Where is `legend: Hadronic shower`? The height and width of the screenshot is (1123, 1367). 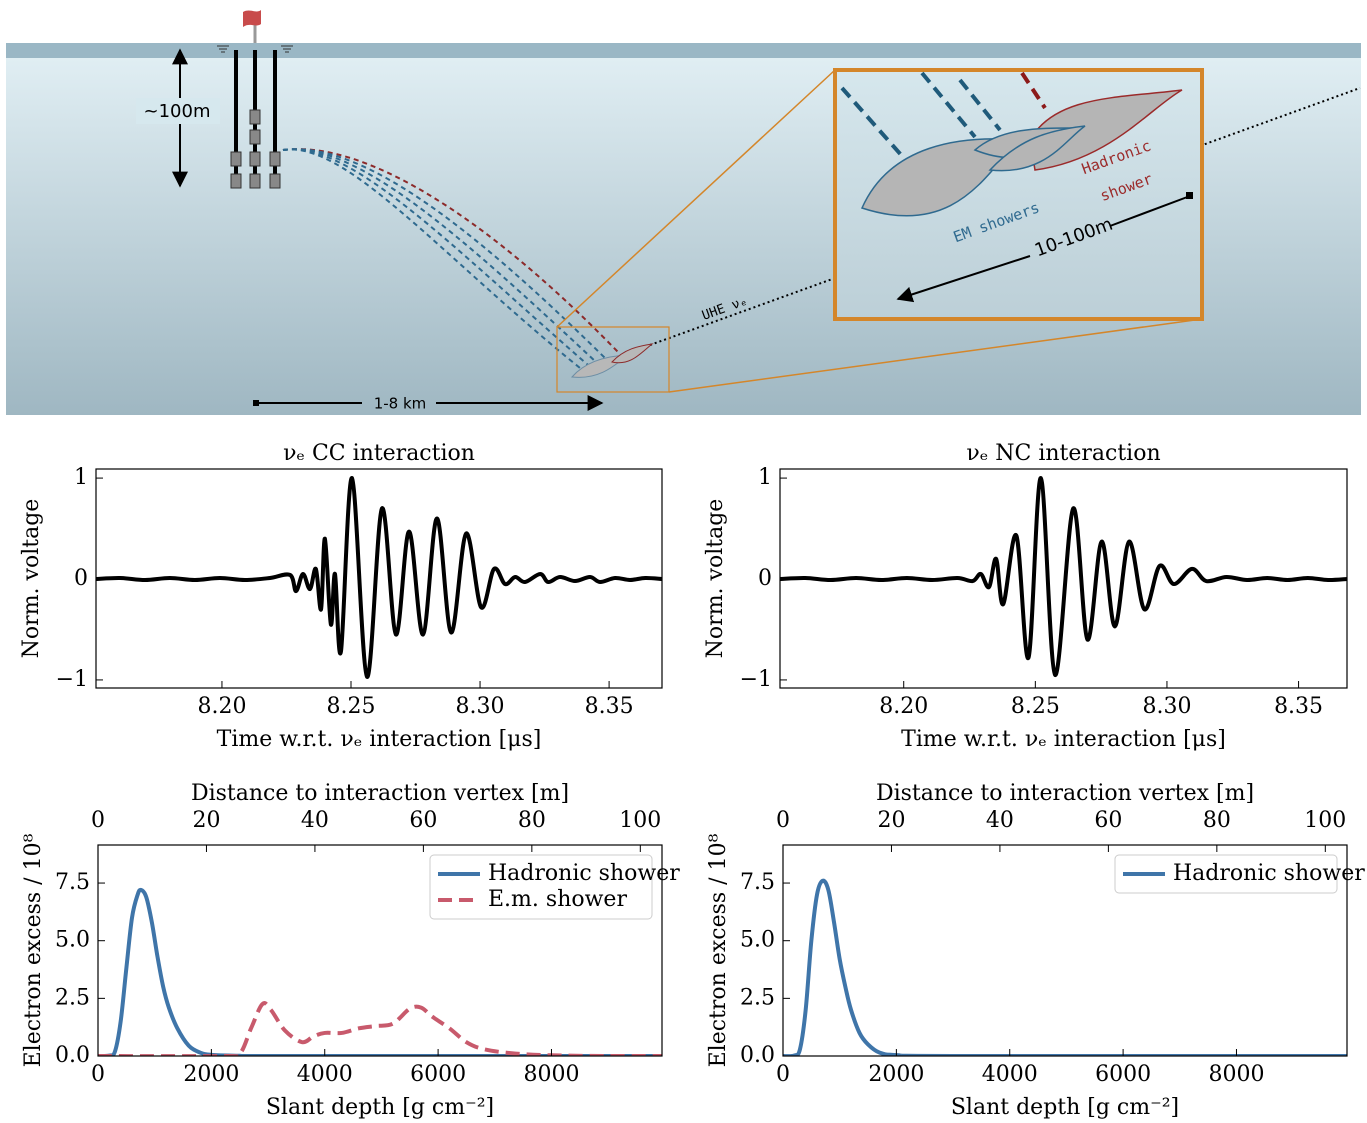 legend: Hadronic shower is located at coordinates (1239, 874).